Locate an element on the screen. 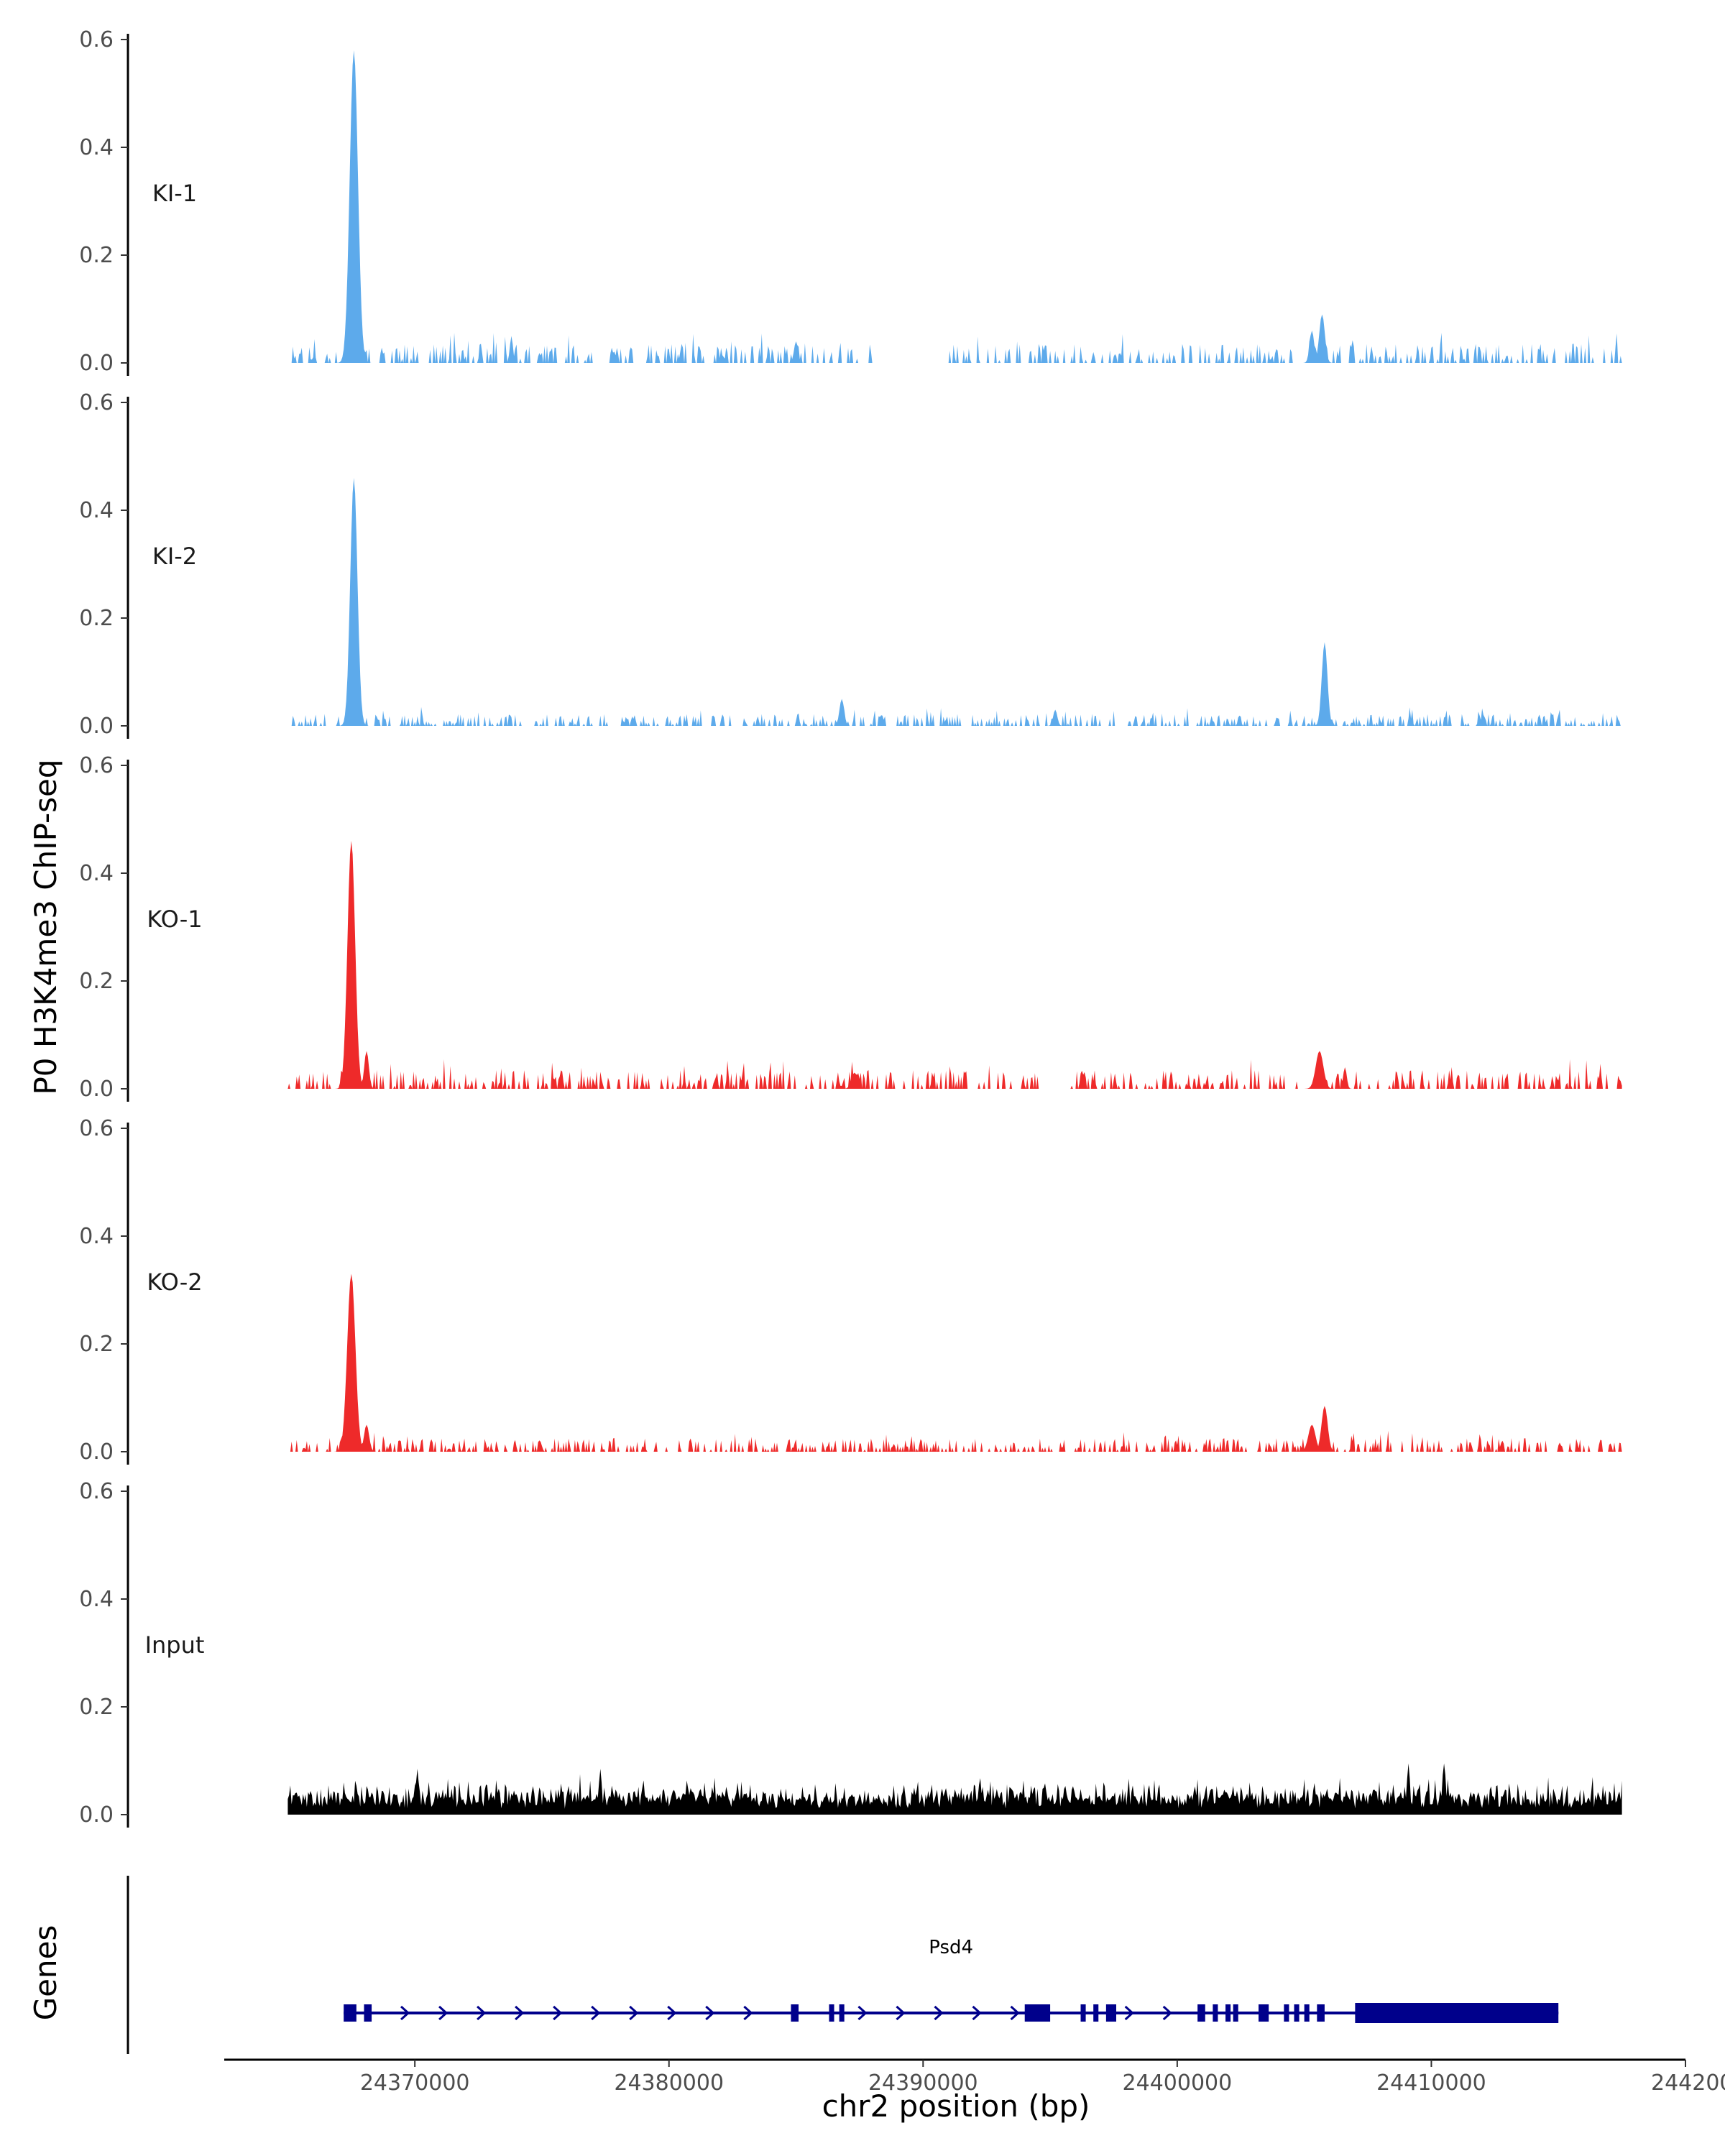 The width and height of the screenshot is (1725, 2156). track-input: 0.0 0.2 0.4 0.6 Input is located at coordinates (850, 1653).